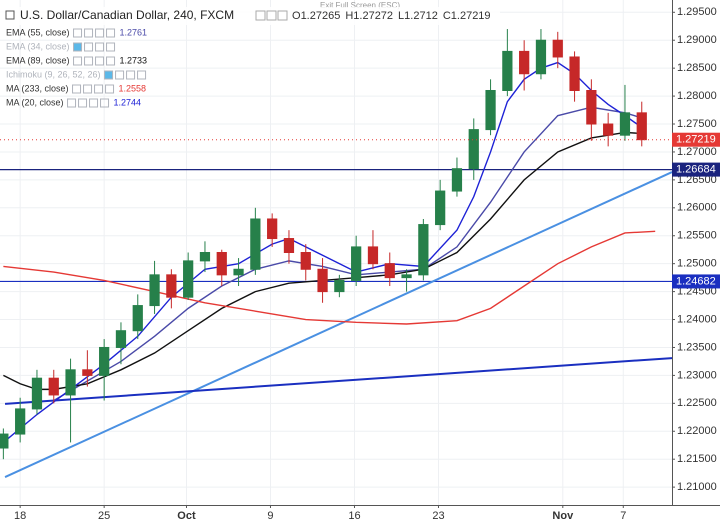  I want to click on y-tick-label: 1.23500, so click(697, 347).